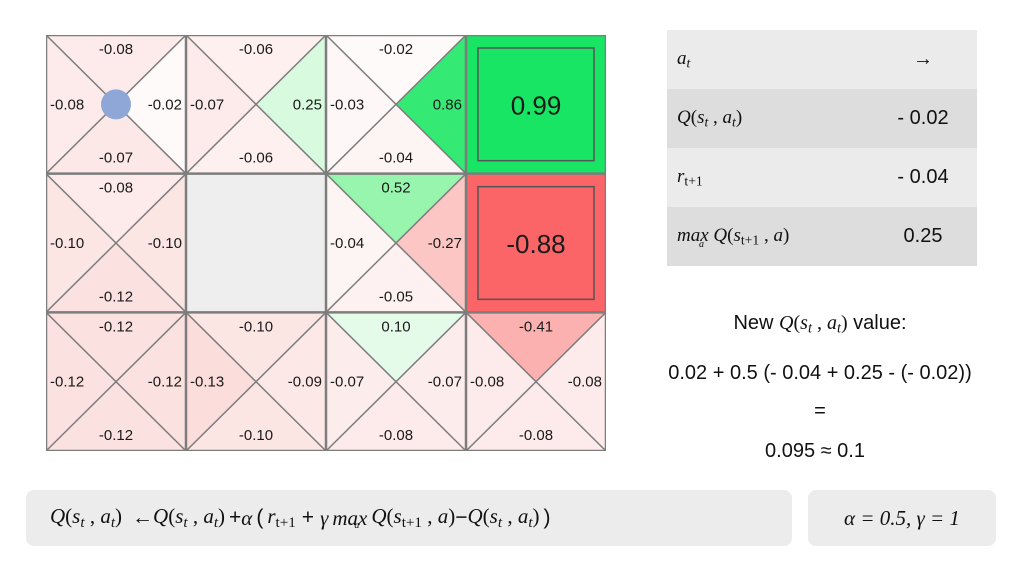 This screenshot has height=576, width=1024. Describe the element at coordinates (347, 104) in the screenshot. I see `q-value-left: -0.03` at that location.